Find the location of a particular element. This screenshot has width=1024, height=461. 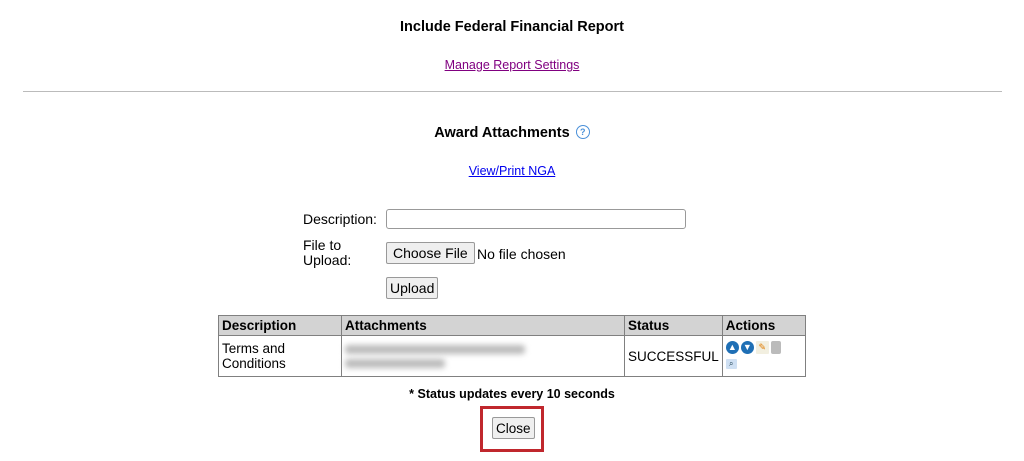

upload-button: Upload is located at coordinates (412, 288).